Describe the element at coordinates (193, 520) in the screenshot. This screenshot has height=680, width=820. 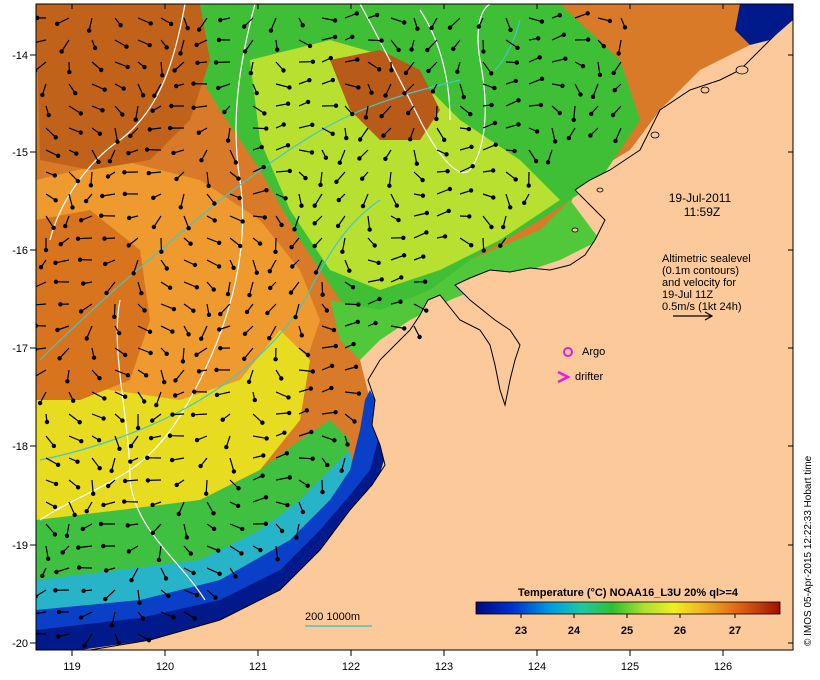
I see `ocean-green-south` at that location.